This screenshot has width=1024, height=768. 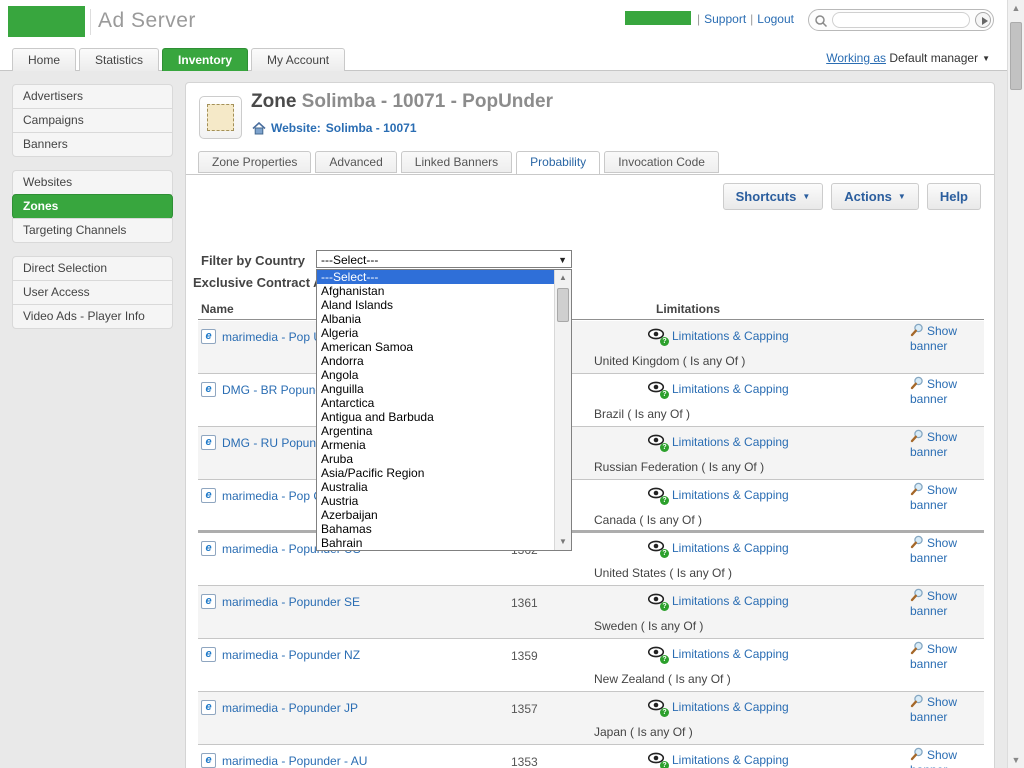 I want to click on tab-zone-properties: Zone Properties, so click(x=255, y=162).